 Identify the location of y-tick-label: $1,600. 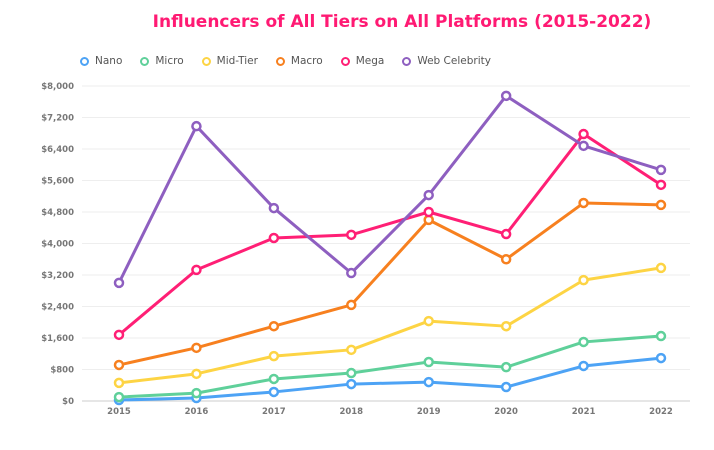
(57, 339).